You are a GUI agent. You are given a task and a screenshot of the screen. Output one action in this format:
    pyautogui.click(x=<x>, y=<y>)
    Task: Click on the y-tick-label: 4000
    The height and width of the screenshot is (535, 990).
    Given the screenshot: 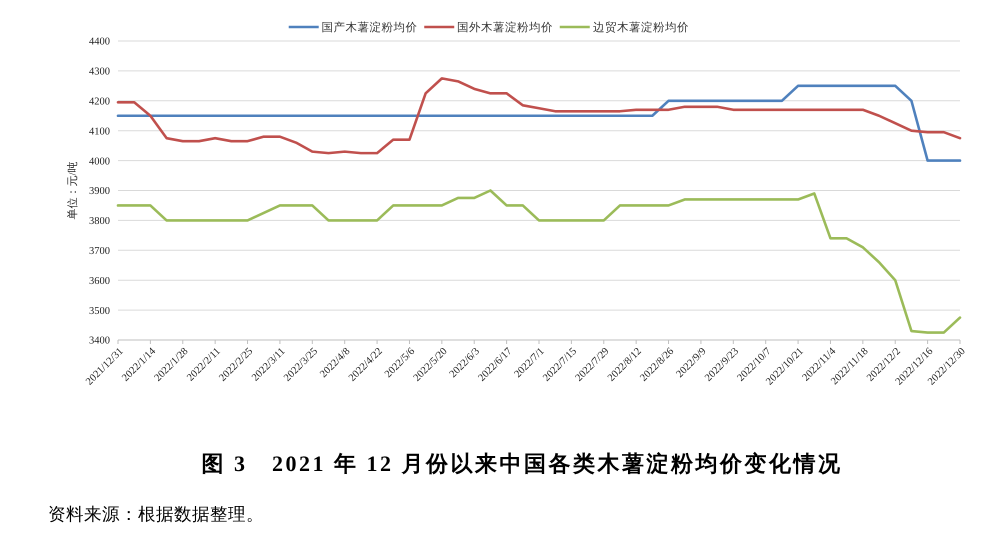 What is the action you would take?
    pyautogui.click(x=99, y=162)
    